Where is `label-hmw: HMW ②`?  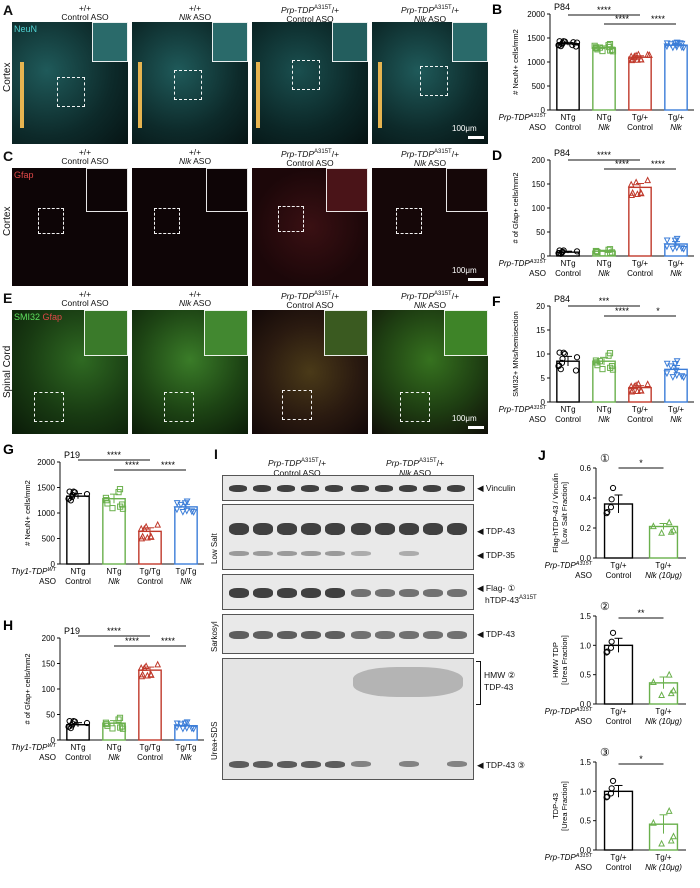
label-hmw: HMW ② is located at coordinates (500, 675).